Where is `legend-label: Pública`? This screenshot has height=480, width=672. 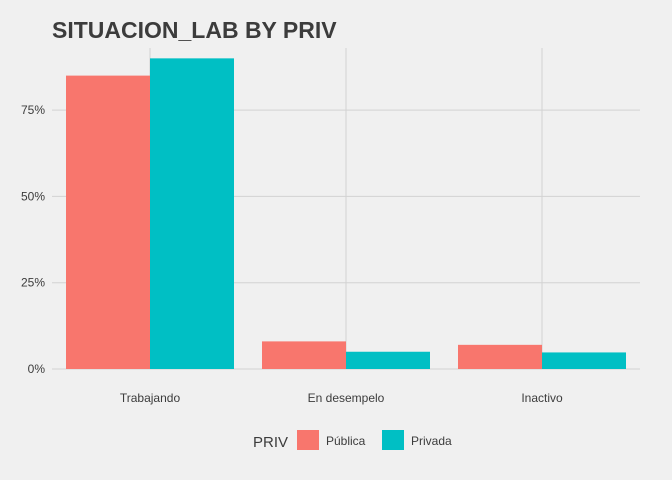
legend-label: Pública is located at coordinates (346, 441).